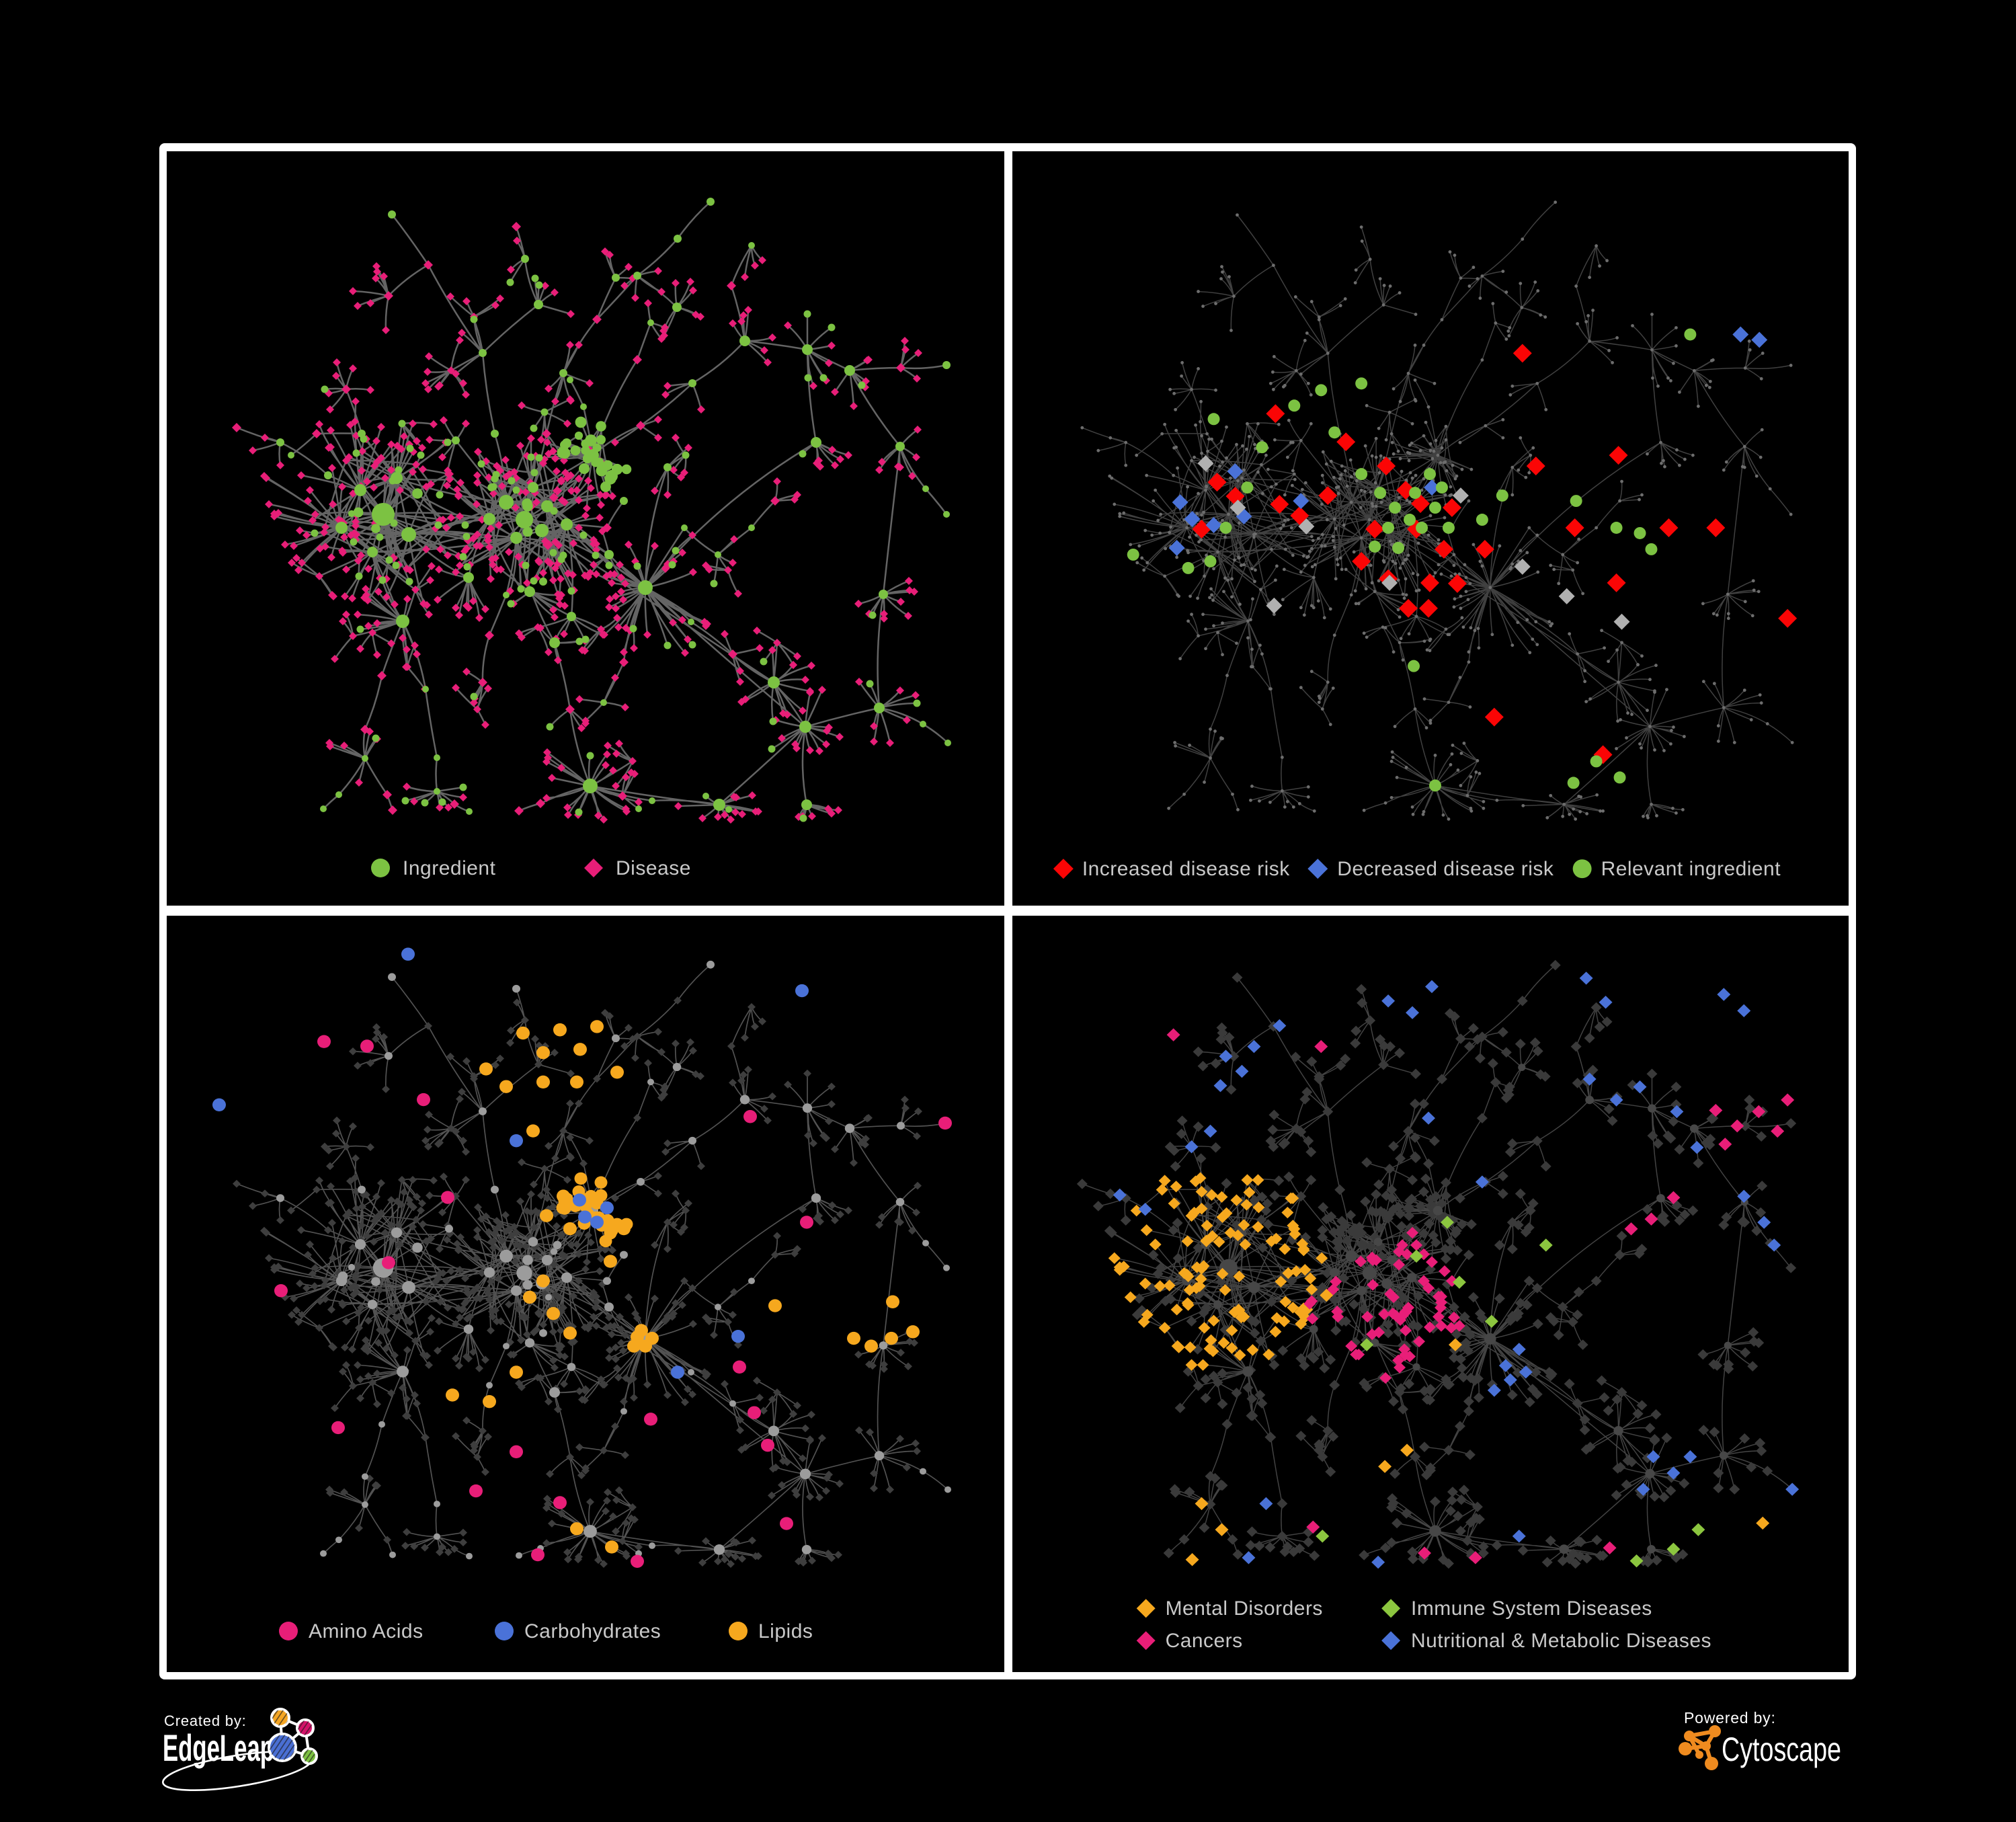  Describe the element at coordinates (653, 868) in the screenshot. I see `svg-text: Disease` at that location.